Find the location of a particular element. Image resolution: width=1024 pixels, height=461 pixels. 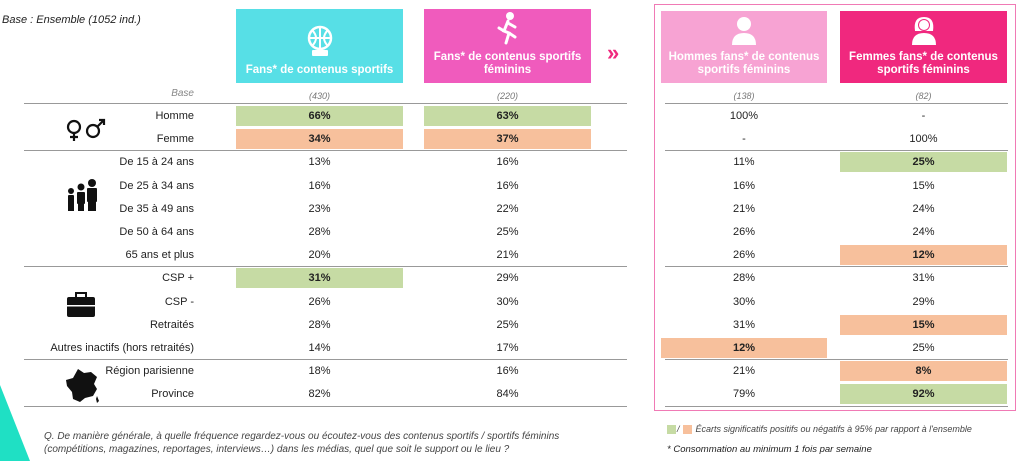

table-cell: 100% is located at coordinates (744, 116).